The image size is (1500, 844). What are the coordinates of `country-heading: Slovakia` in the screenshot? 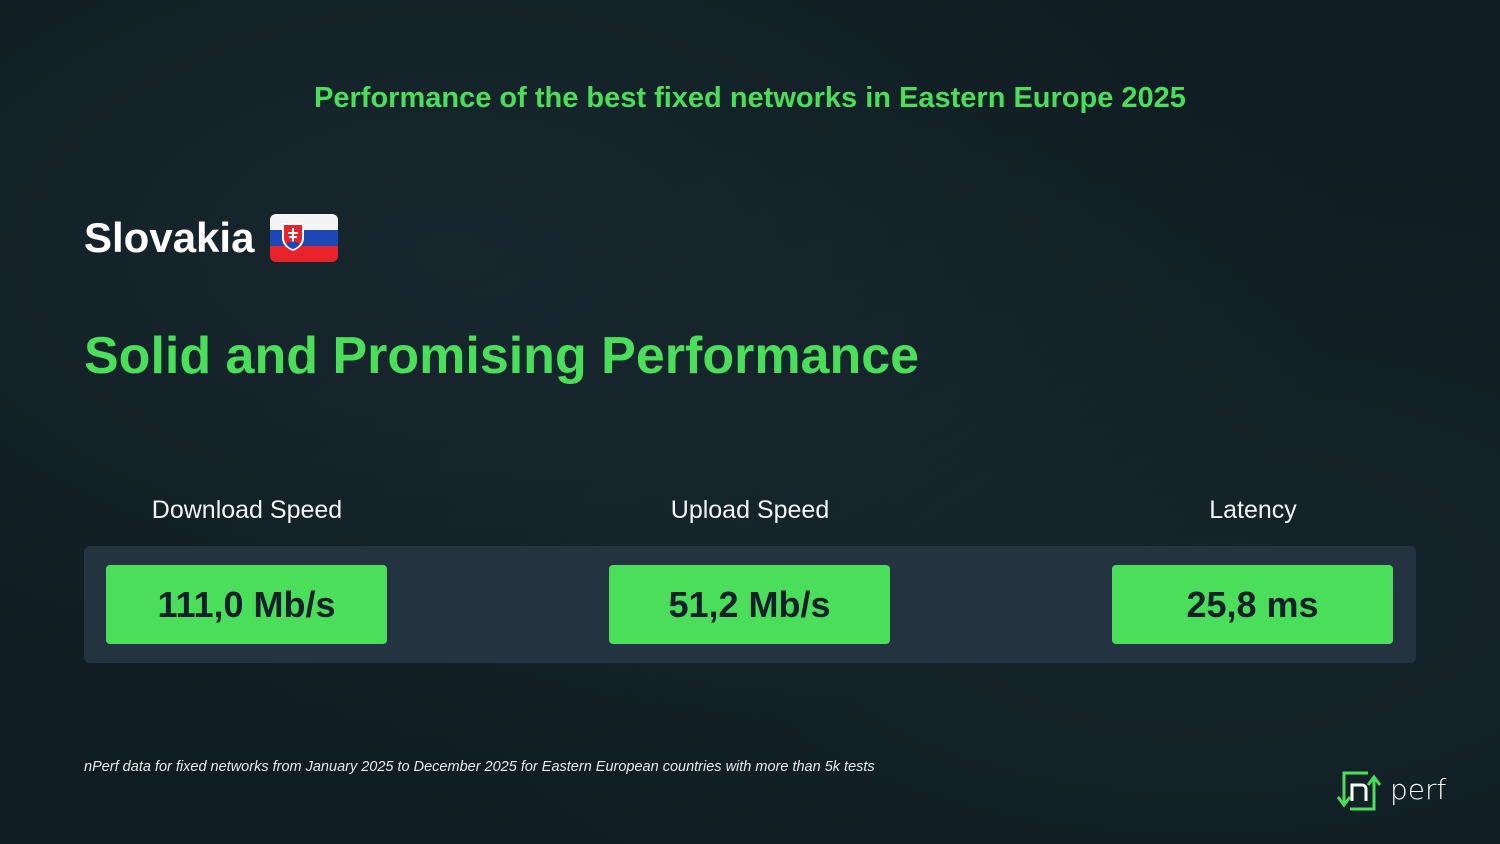 It's located at (211, 238).